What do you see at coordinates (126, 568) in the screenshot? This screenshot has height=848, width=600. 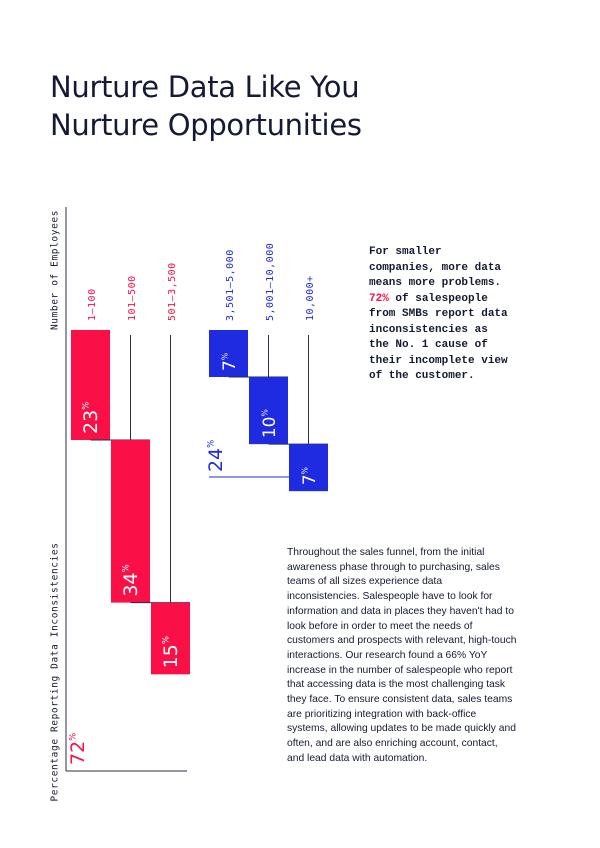 I see `red-value-1-unit: %` at bounding box center [126, 568].